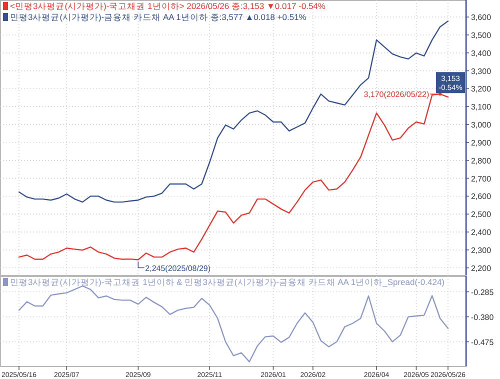 The height and width of the screenshot is (379, 500). Describe the element at coordinates (397, 95) in the screenshot. I see `annotation: 3,170(2026/05/22)` at that location.